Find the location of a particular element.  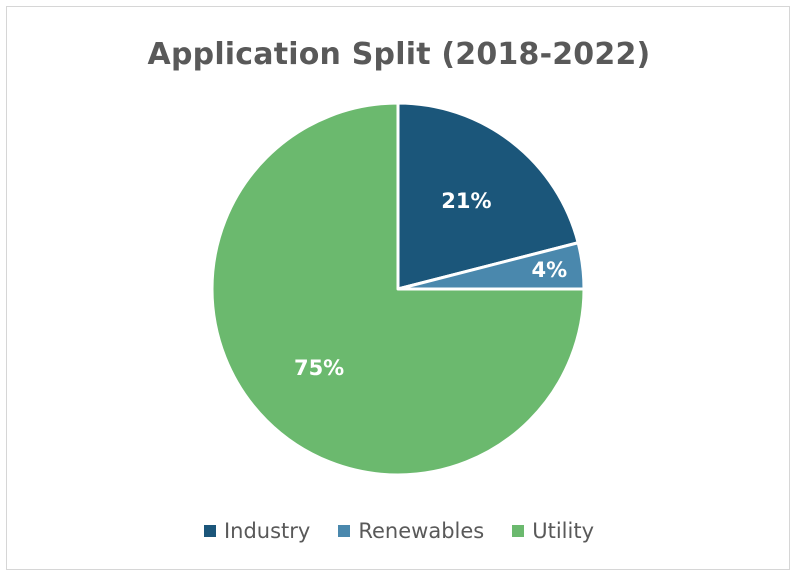

legend-swatch-utility is located at coordinates (518, 531).